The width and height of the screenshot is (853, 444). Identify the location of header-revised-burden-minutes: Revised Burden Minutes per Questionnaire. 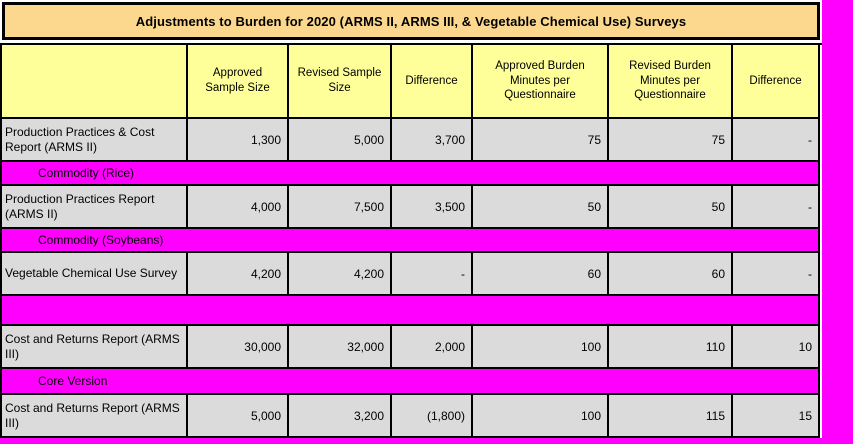
(671, 82).